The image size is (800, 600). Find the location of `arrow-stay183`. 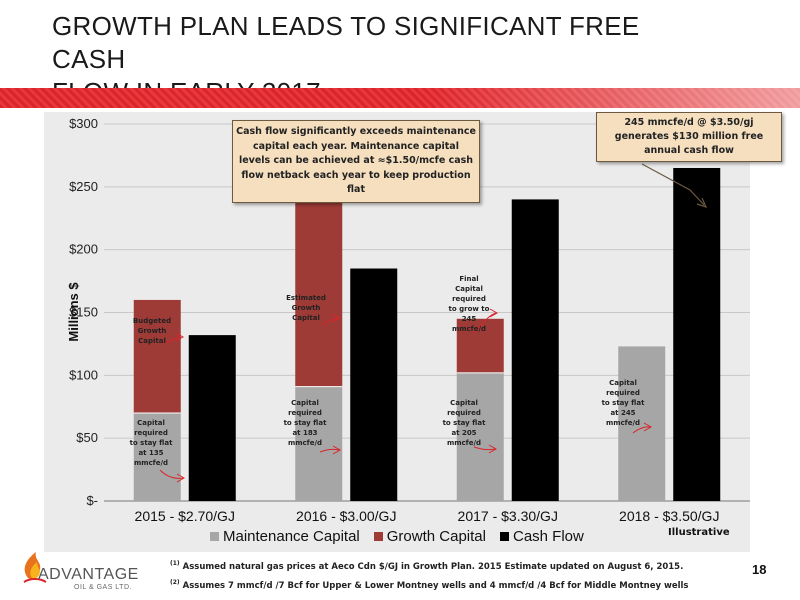

arrow-stay183 is located at coordinates (329, 450).